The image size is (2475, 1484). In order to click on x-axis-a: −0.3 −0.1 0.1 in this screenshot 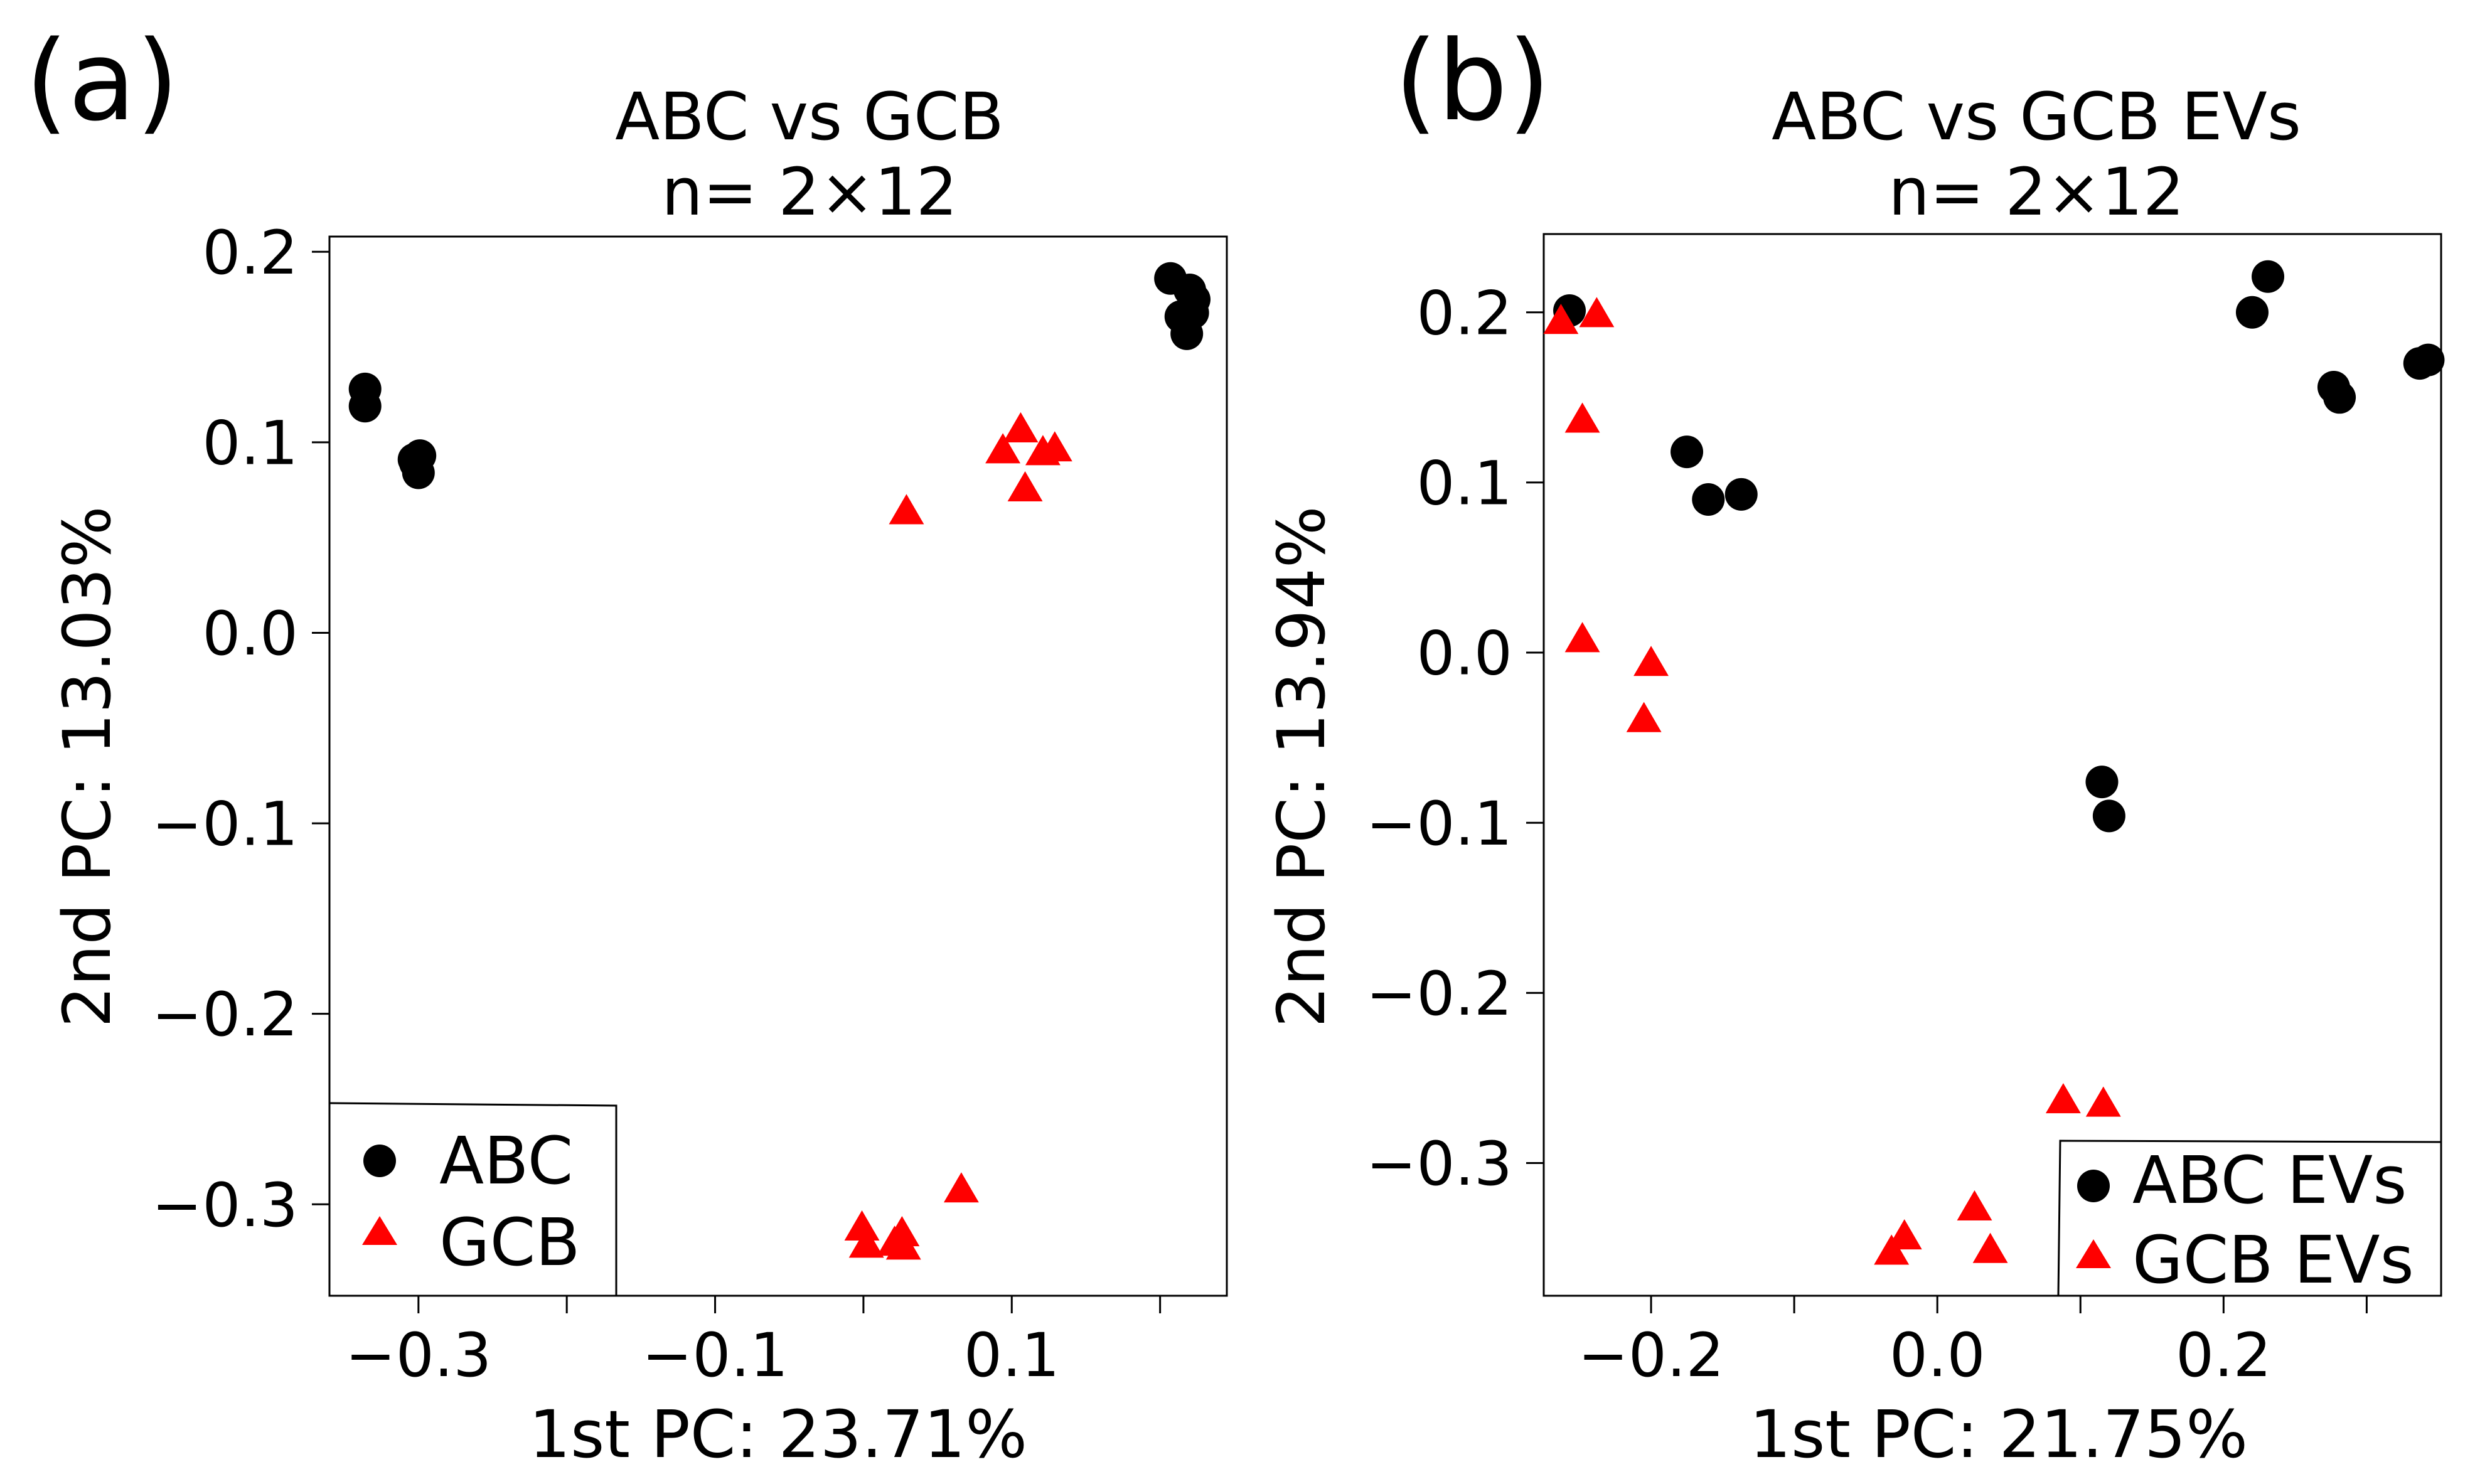, I will do `click(753, 1343)`.